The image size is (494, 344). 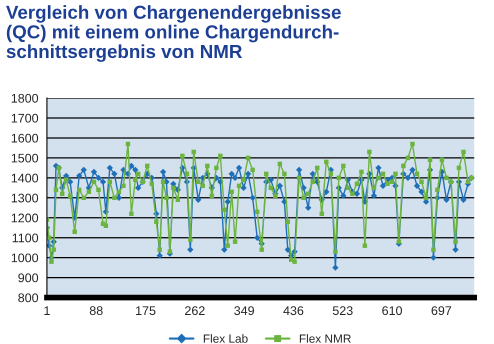 I want to click on chart-title: Vergleich von Chargenendergebnisse (QC) mit einem online Chargendurch- schnittsergebnis von NMR, so click(x=173, y=33).